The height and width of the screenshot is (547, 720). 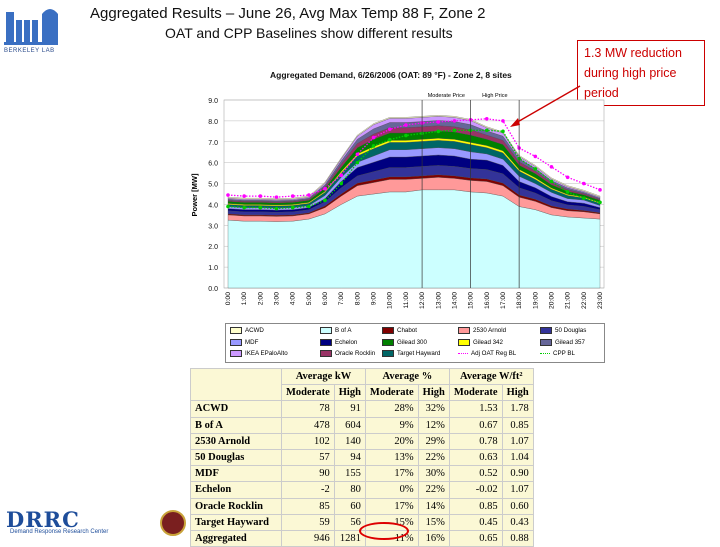 I want to click on baseline-line, so click(x=414, y=169).